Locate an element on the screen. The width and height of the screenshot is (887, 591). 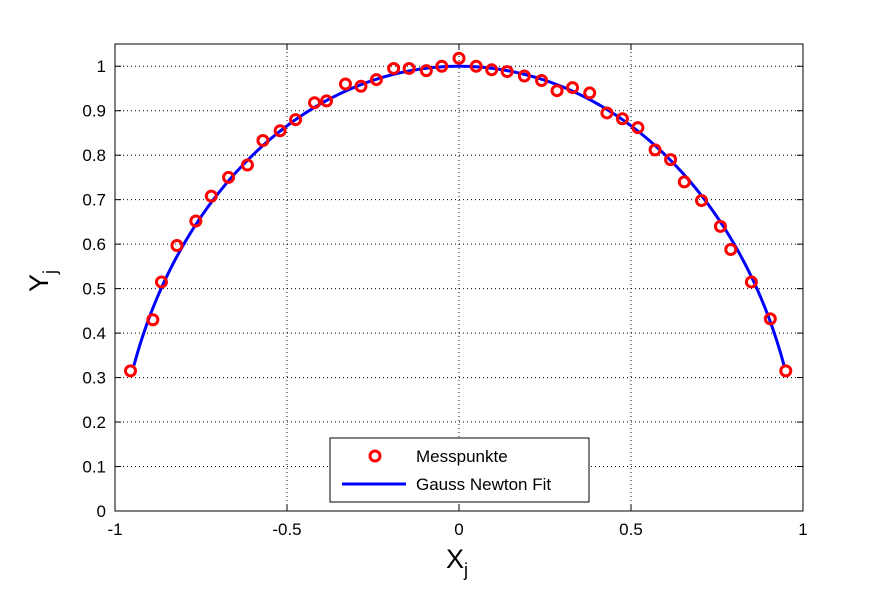
y-tick-label: 0.1 is located at coordinates (94, 467).